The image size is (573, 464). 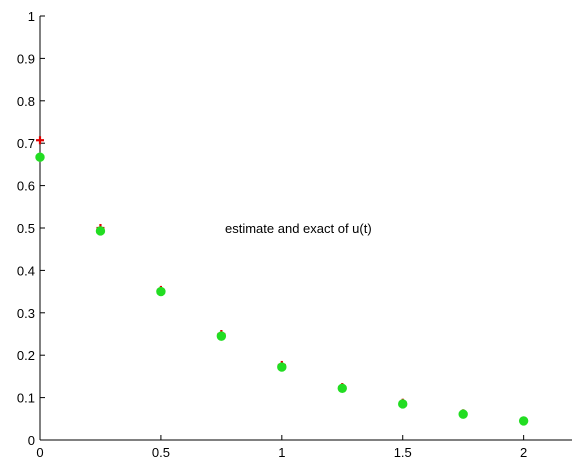 I want to click on y-tick-label: 0.1, so click(x=26, y=398).